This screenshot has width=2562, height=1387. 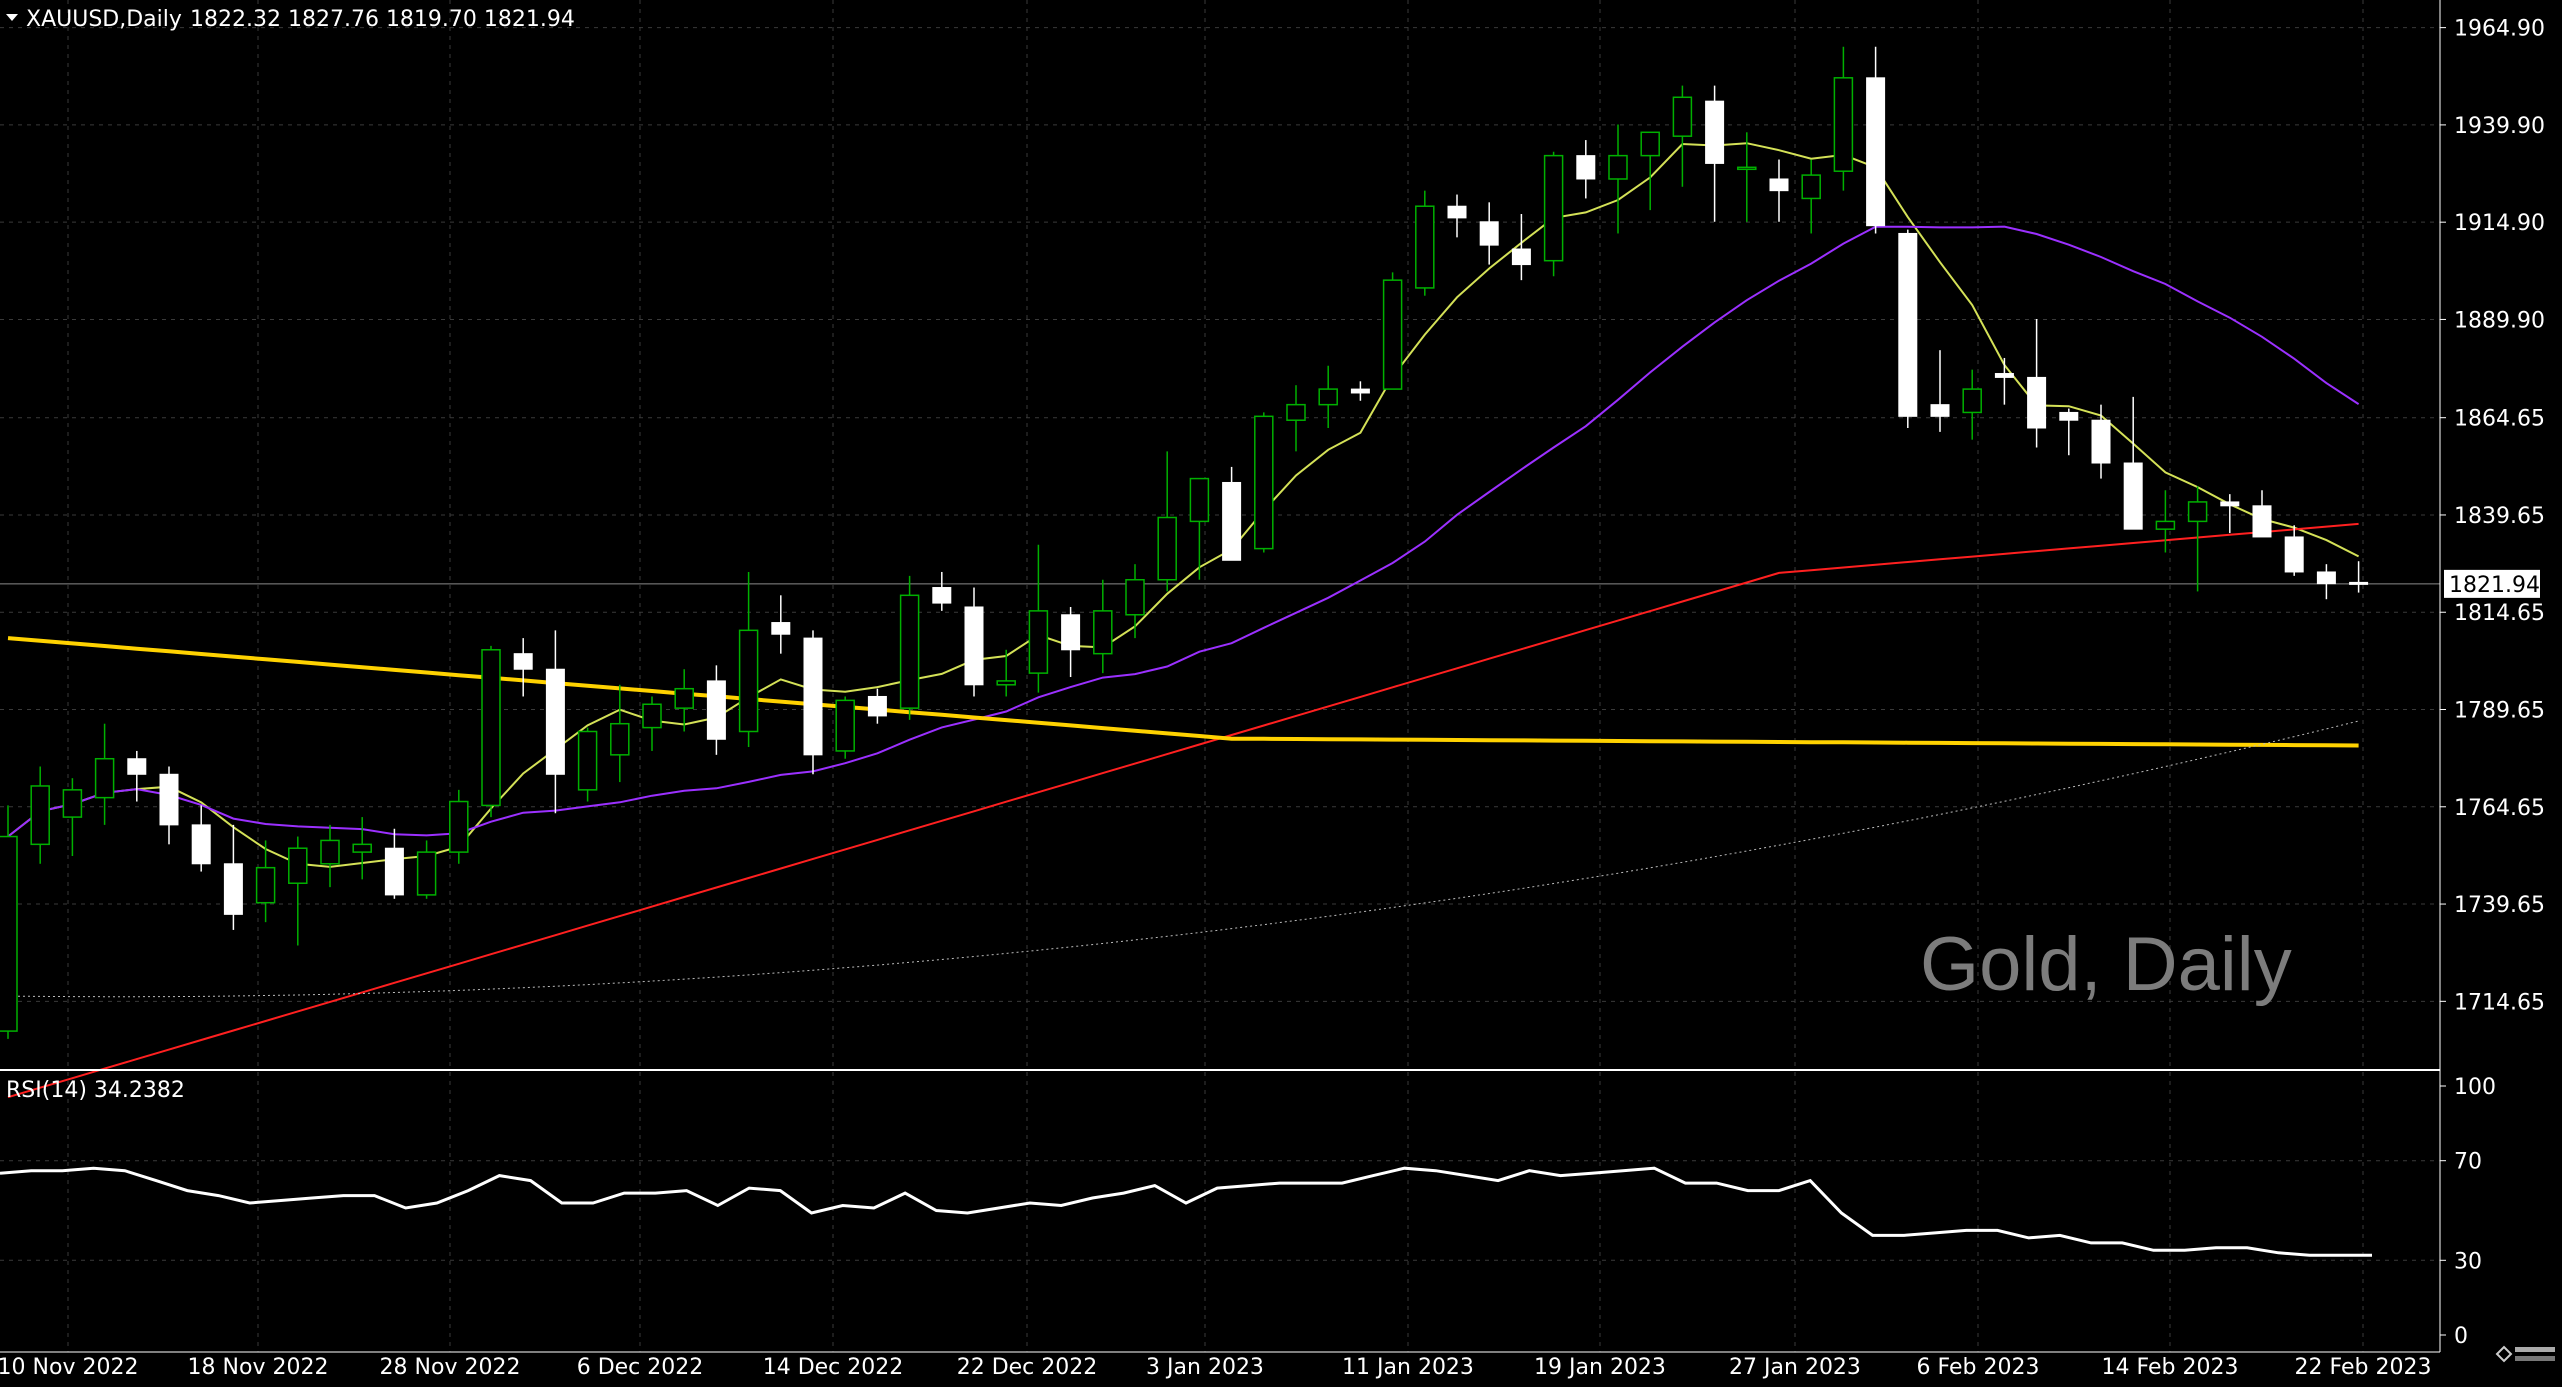 What do you see at coordinates (1027, 1367) in the screenshot?
I see `x-tick-label: 22 Dec 2022` at bounding box center [1027, 1367].